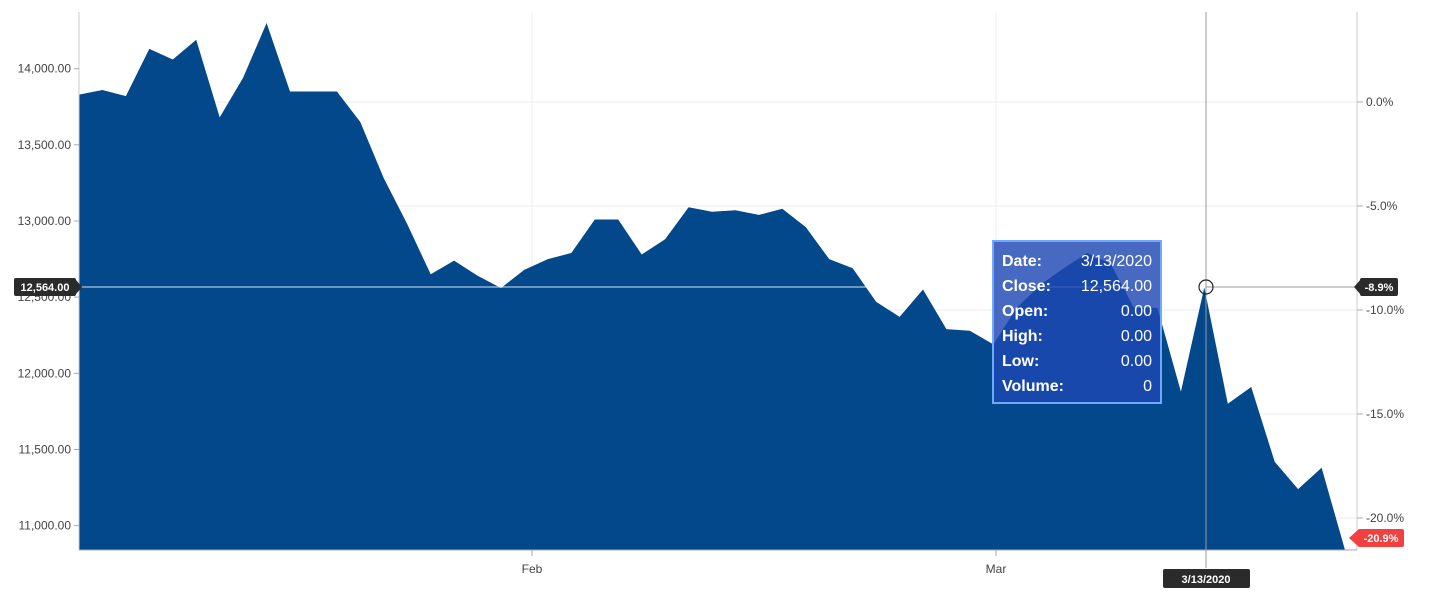 The height and width of the screenshot is (593, 1431). What do you see at coordinates (1382, 206) in the screenshot?
I see `y2-tick-label: -5.0%` at bounding box center [1382, 206].